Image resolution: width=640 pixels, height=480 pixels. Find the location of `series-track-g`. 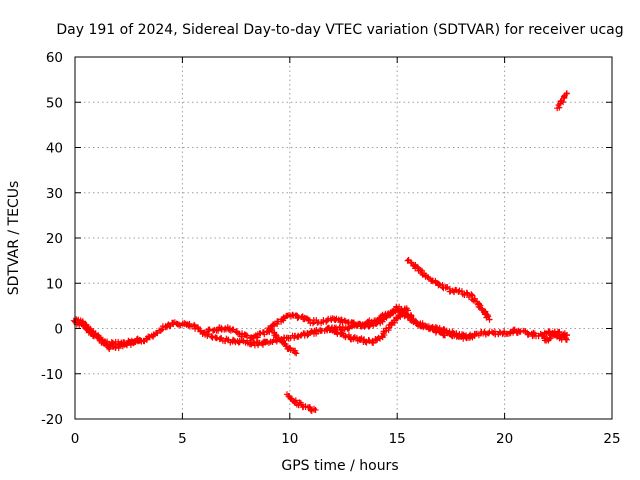

series-track-g is located at coordinates (562, 101).